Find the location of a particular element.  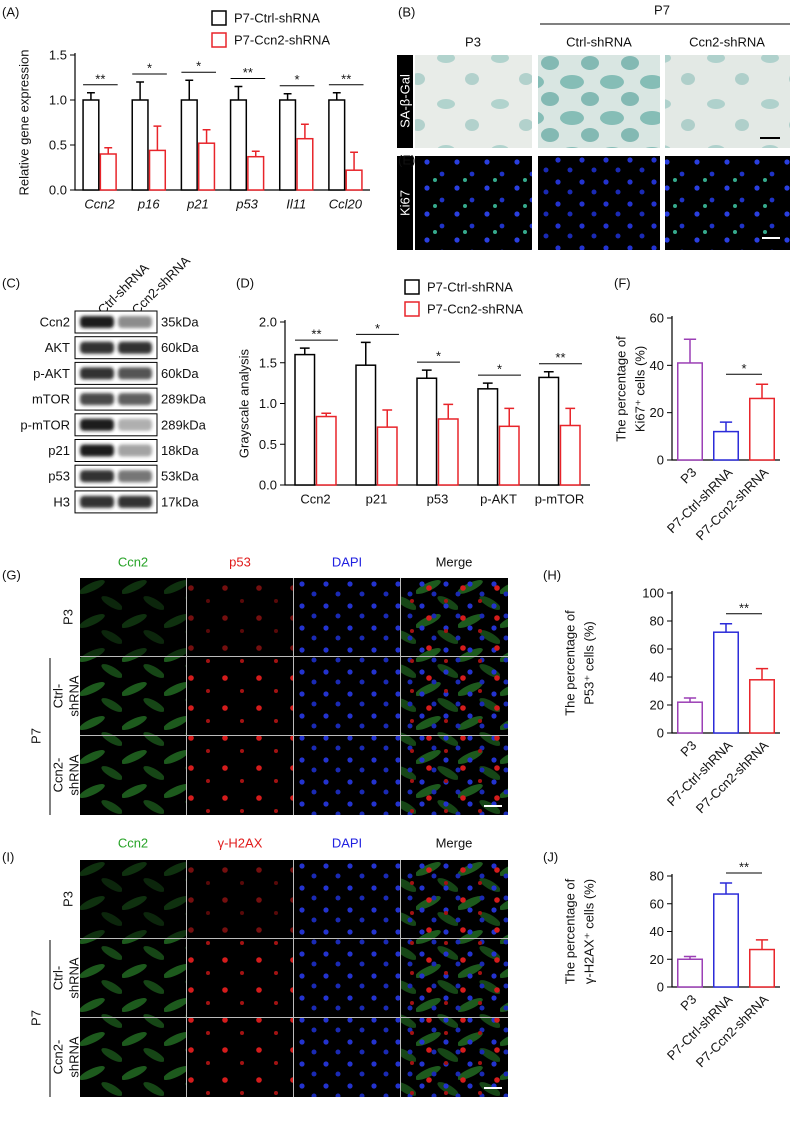

axis is located at coordinates (222, 122).